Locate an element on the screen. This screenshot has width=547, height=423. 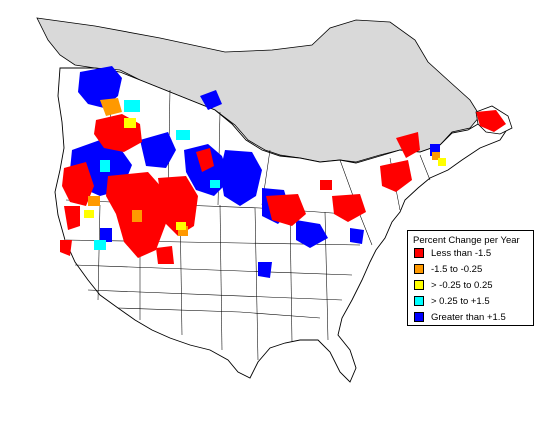
legend-item: Less than -1.5 is located at coordinates (452, 253).